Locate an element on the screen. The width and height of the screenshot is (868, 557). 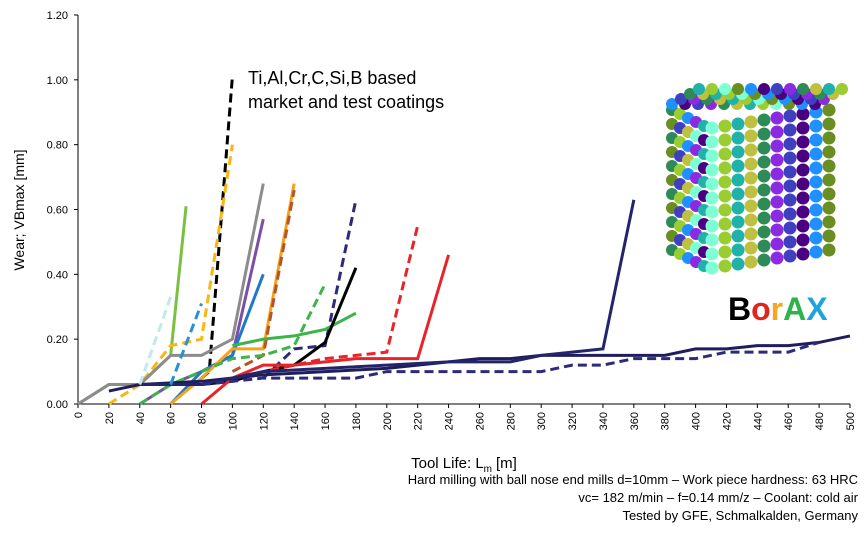
y-tick-label: 0.40 is located at coordinates (57, 275).